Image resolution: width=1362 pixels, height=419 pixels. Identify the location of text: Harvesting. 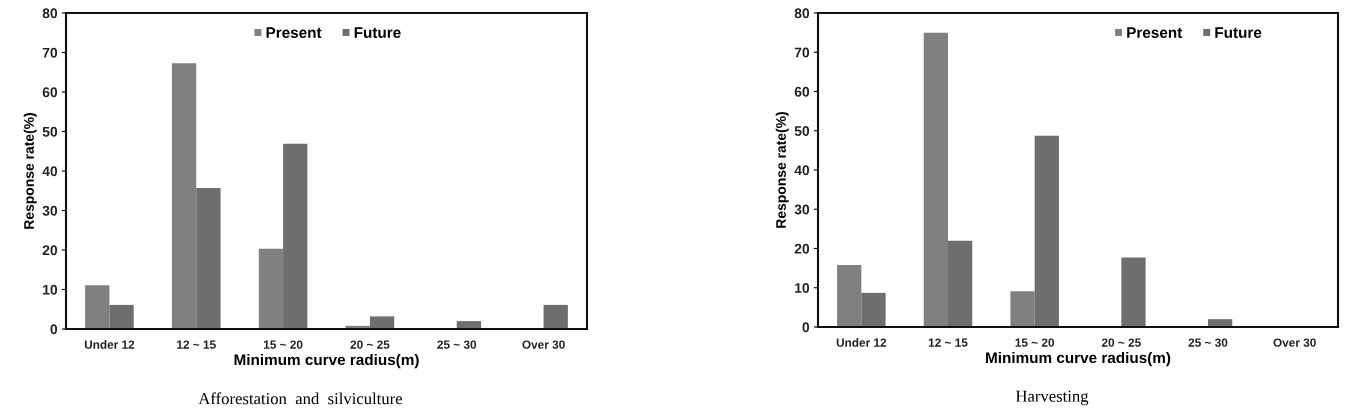
(1052, 398).